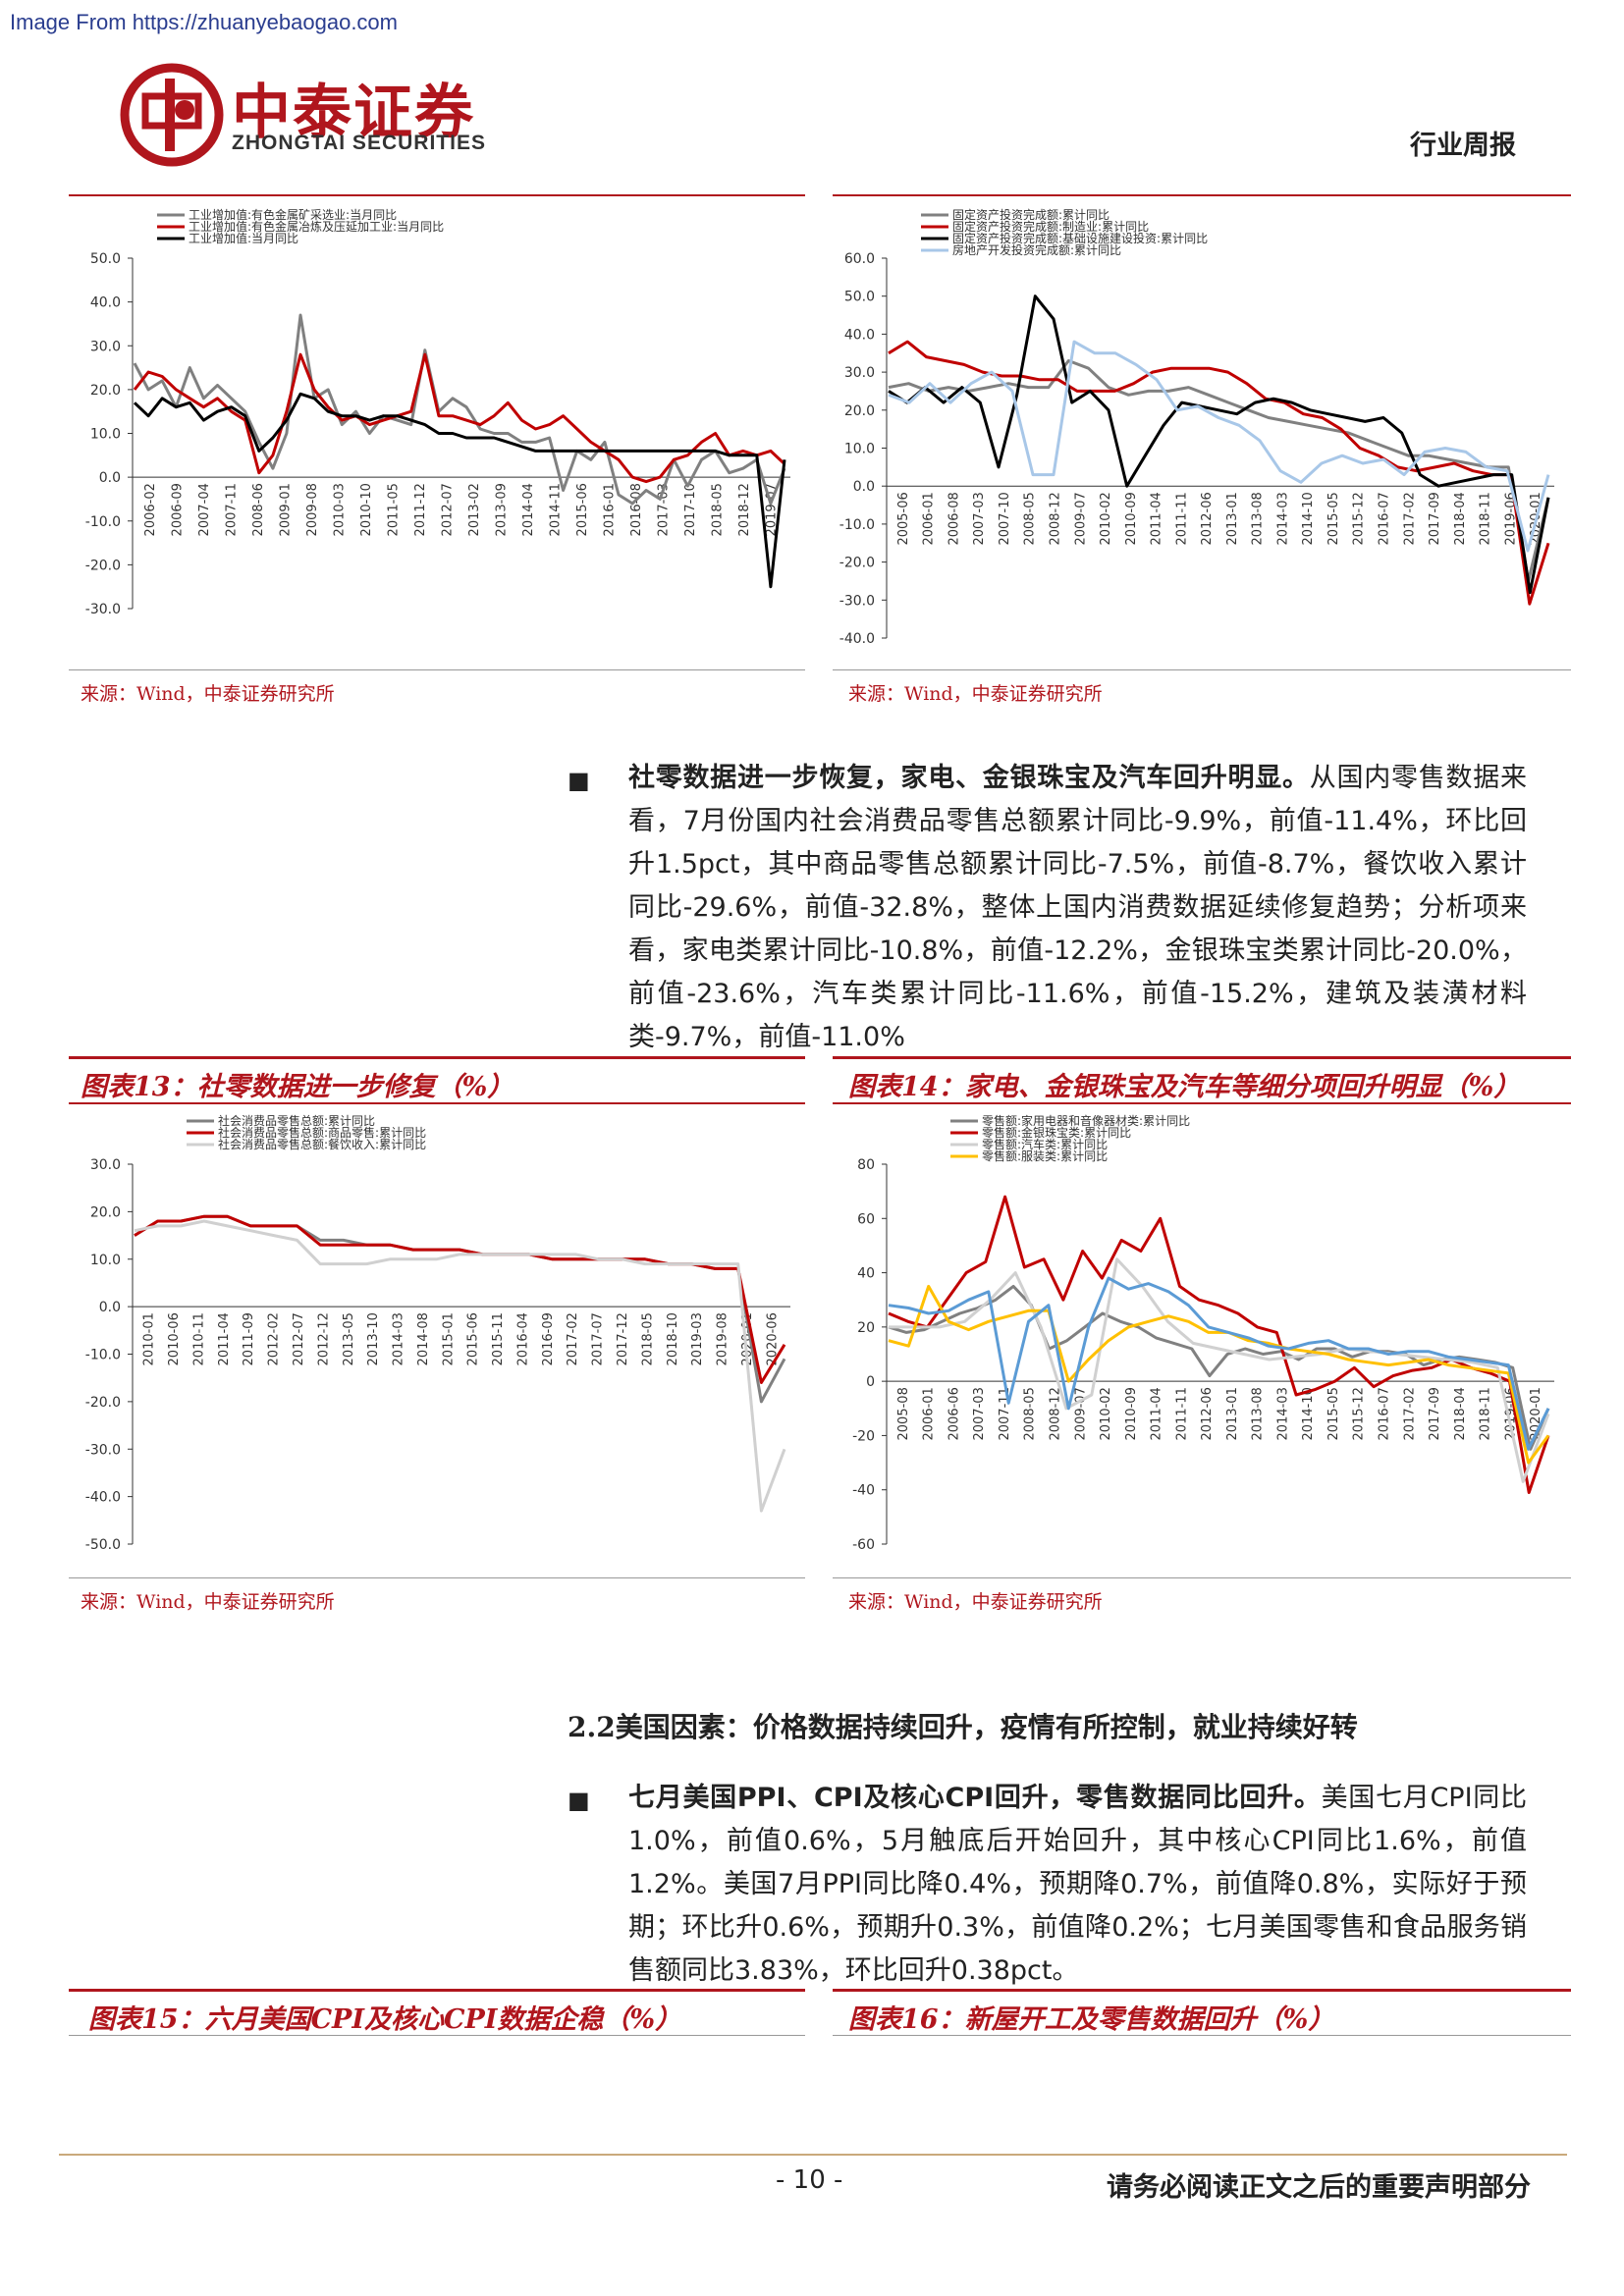 This screenshot has height=2296, width=1624. Describe the element at coordinates (423, 1339) in the screenshot. I see `x-tick-label: 2014-08` at that location.